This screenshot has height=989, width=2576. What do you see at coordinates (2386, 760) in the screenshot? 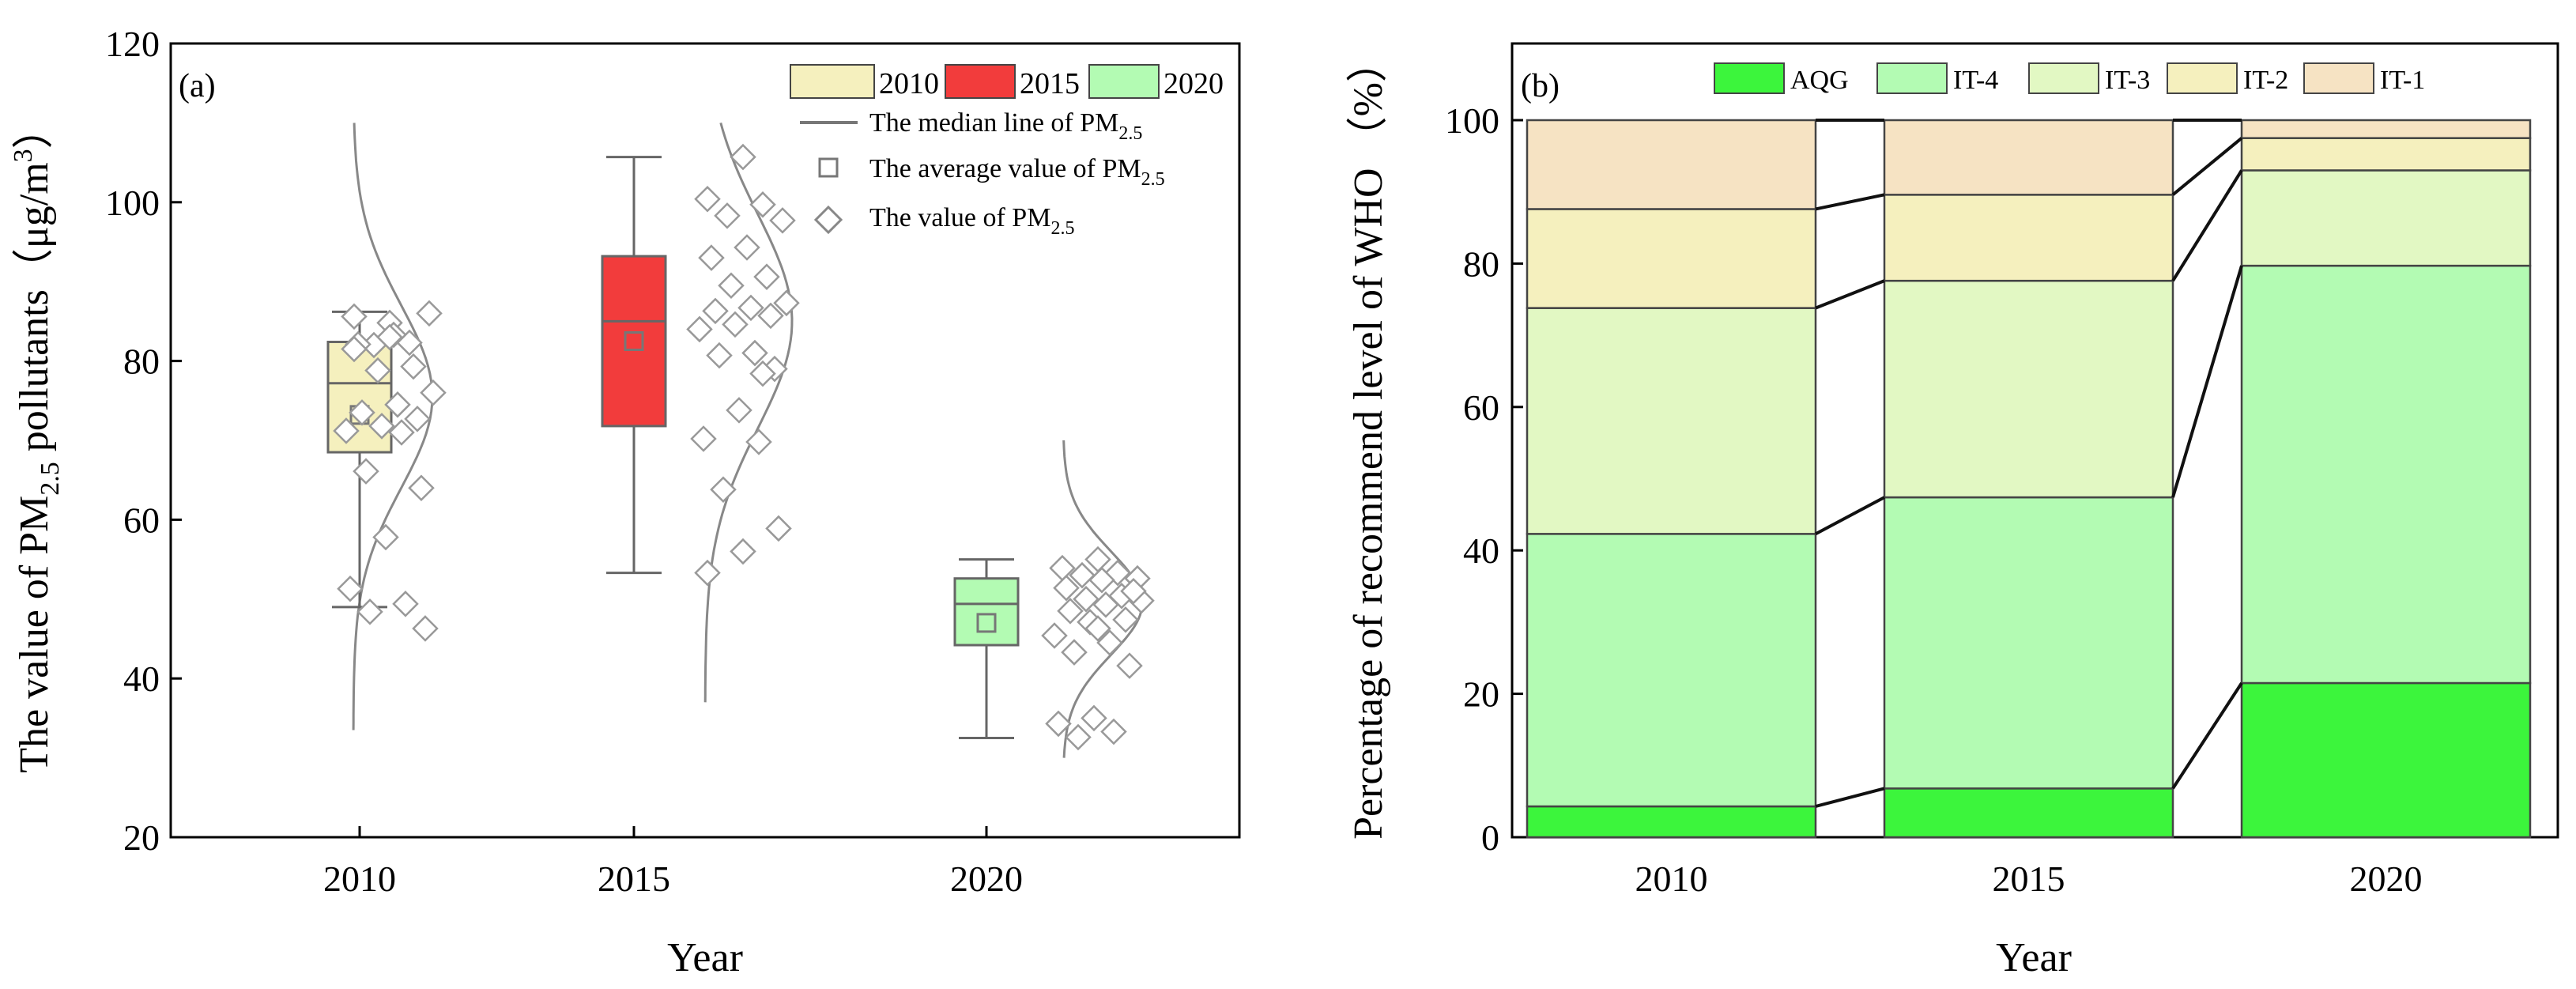
I see `bar-segment-AQG-2020` at bounding box center [2386, 760].